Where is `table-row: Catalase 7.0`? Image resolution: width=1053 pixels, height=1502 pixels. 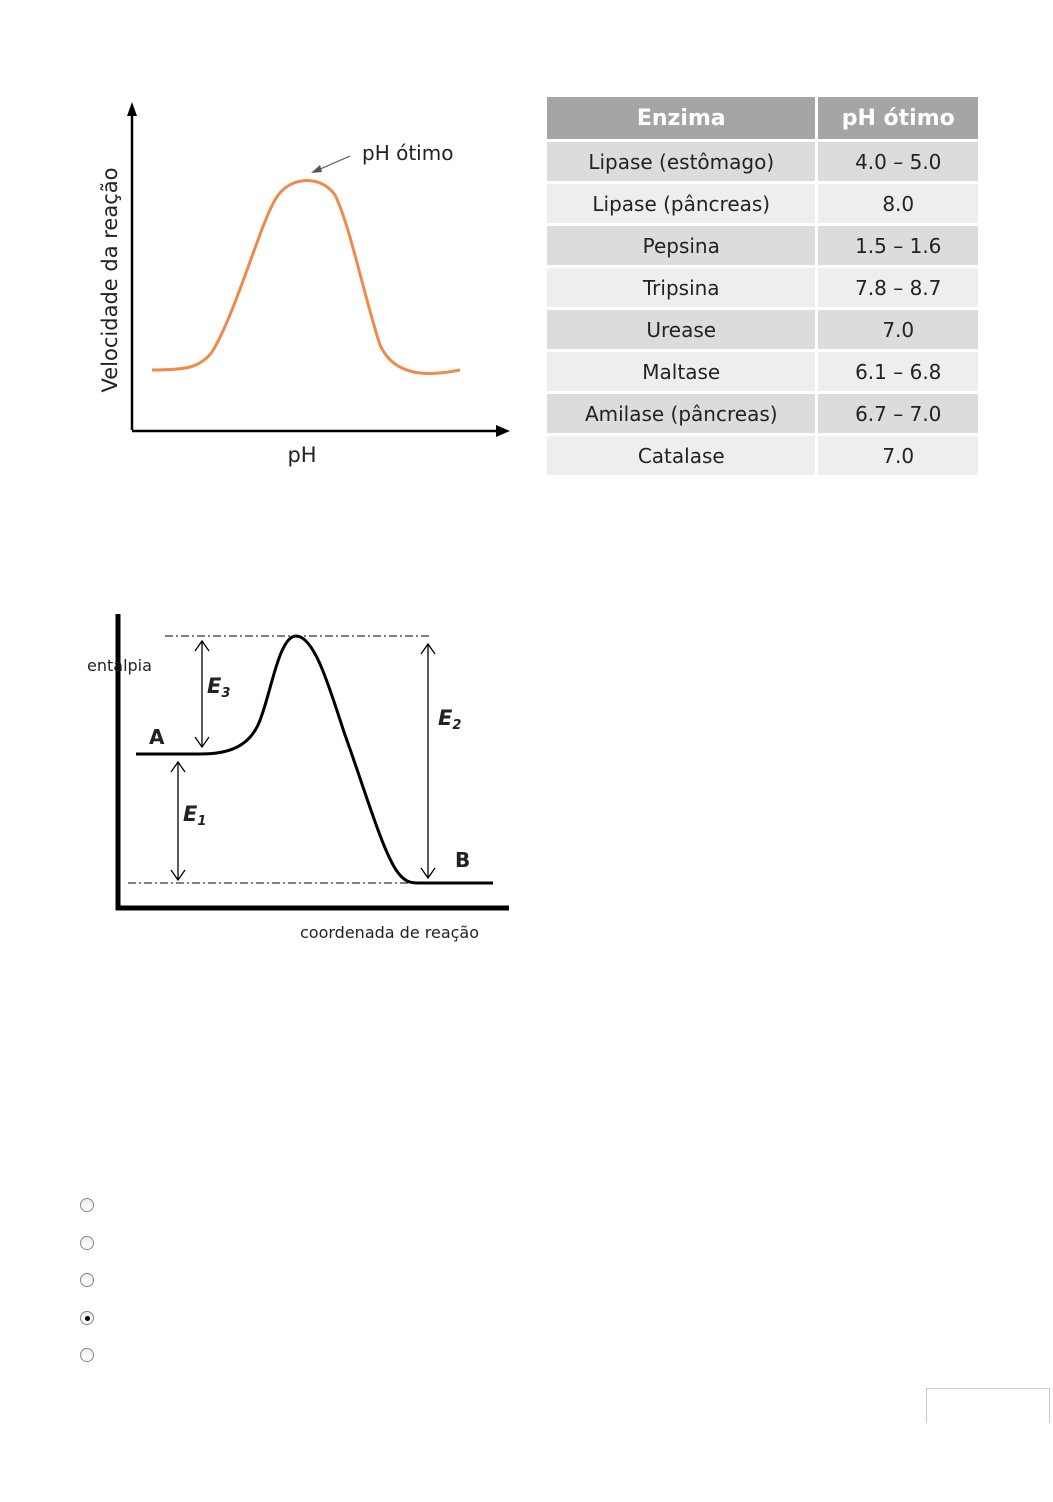
table-row: Catalase 7.0 is located at coordinates (764, 456).